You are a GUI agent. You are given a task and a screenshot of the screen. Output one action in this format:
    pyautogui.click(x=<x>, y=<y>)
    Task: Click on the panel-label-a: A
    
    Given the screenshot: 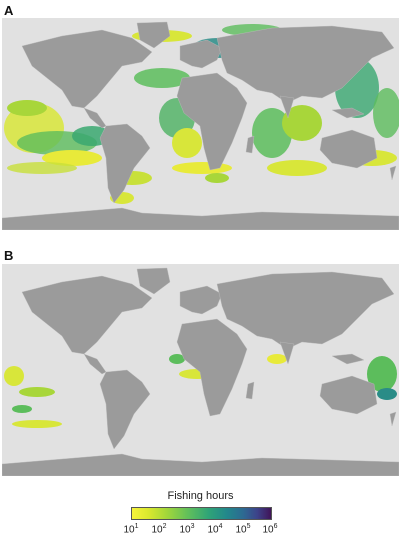 What is the action you would take?
    pyautogui.click(x=9, y=10)
    